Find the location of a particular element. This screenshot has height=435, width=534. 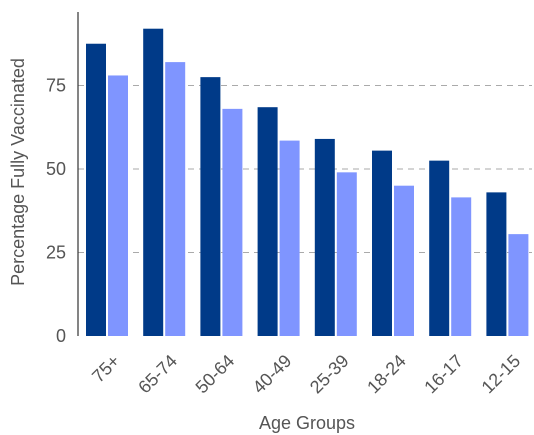

x-tick-label: 65-74 is located at coordinates (157, 374).